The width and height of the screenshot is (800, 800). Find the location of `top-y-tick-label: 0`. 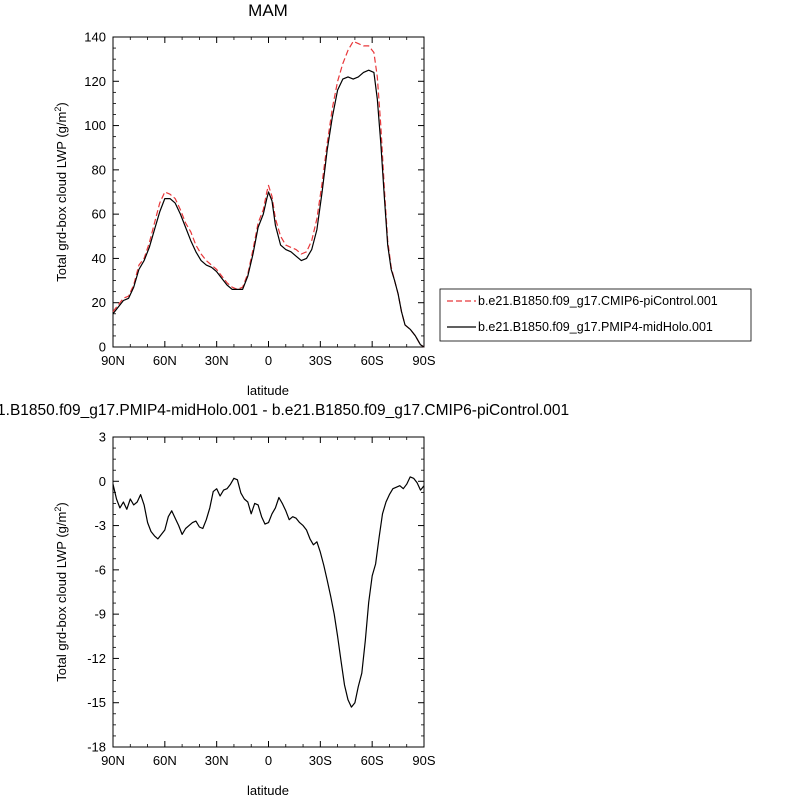

top-y-tick-label: 0 is located at coordinates (102, 347).